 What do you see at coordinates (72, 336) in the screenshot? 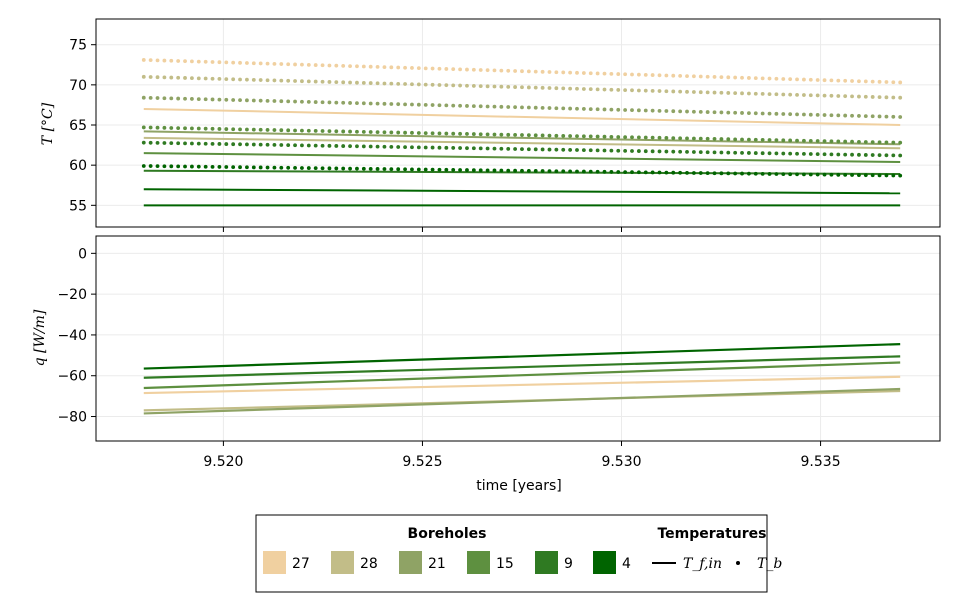
I see `y-tick-label: −40` at bounding box center [72, 336].